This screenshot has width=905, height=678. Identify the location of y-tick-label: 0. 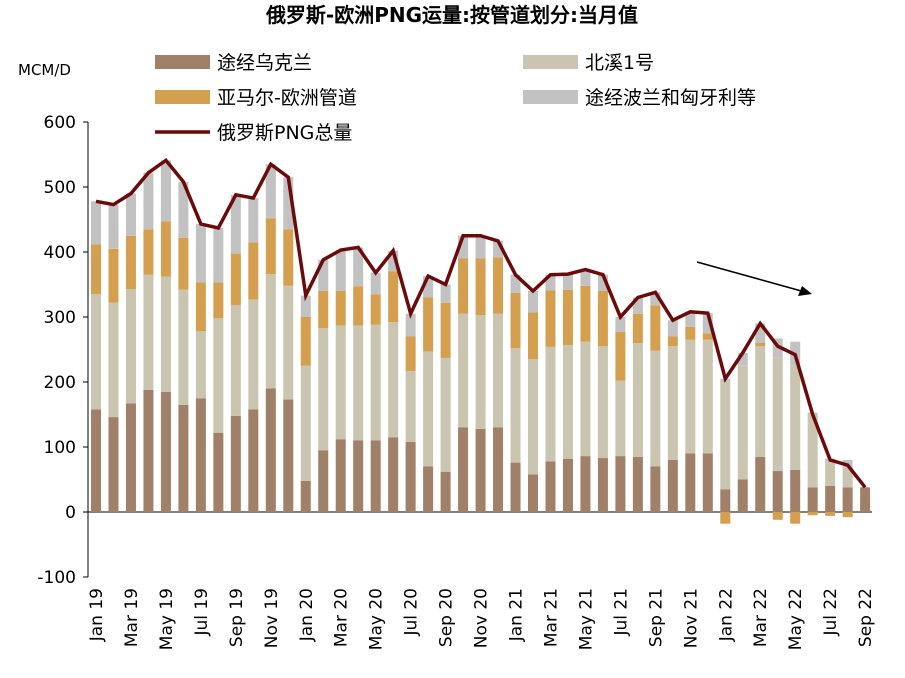
(70, 513).